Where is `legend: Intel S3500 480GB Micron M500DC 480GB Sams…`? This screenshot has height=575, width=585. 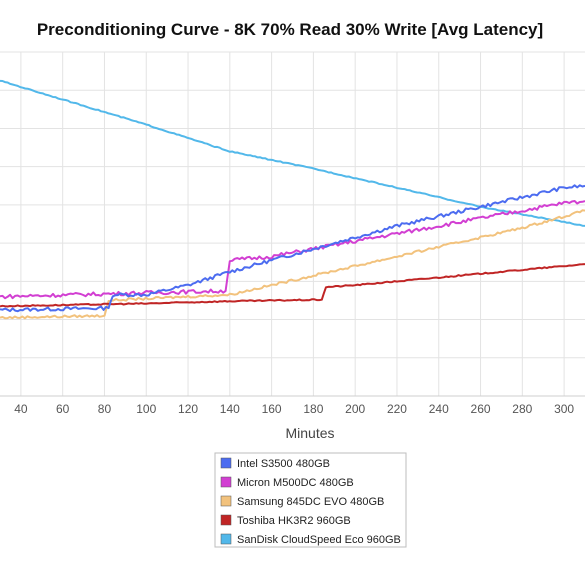
legend: Intel S3500 480GB Micron M500DC 480GB Sams… is located at coordinates (310, 500).